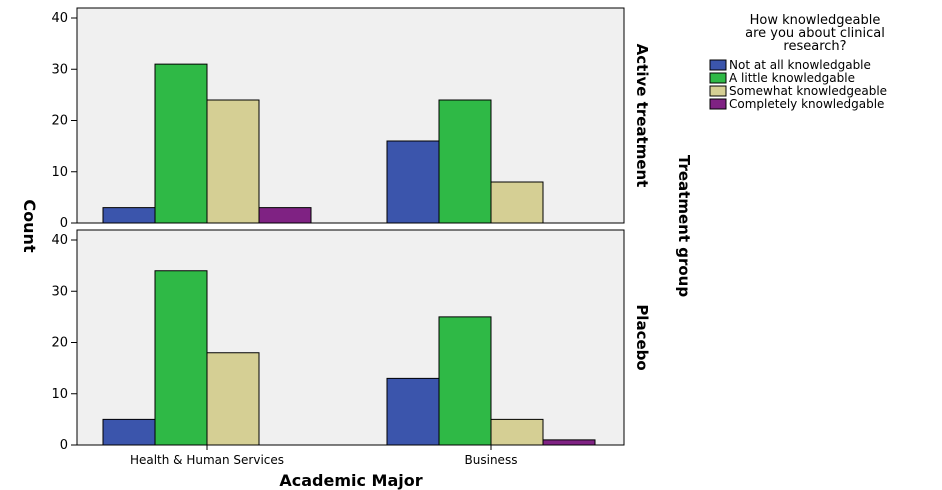 The width and height of the screenshot is (942, 490). What do you see at coordinates (814, 46) in the screenshot?
I see `legend-title-line: research?` at bounding box center [814, 46].